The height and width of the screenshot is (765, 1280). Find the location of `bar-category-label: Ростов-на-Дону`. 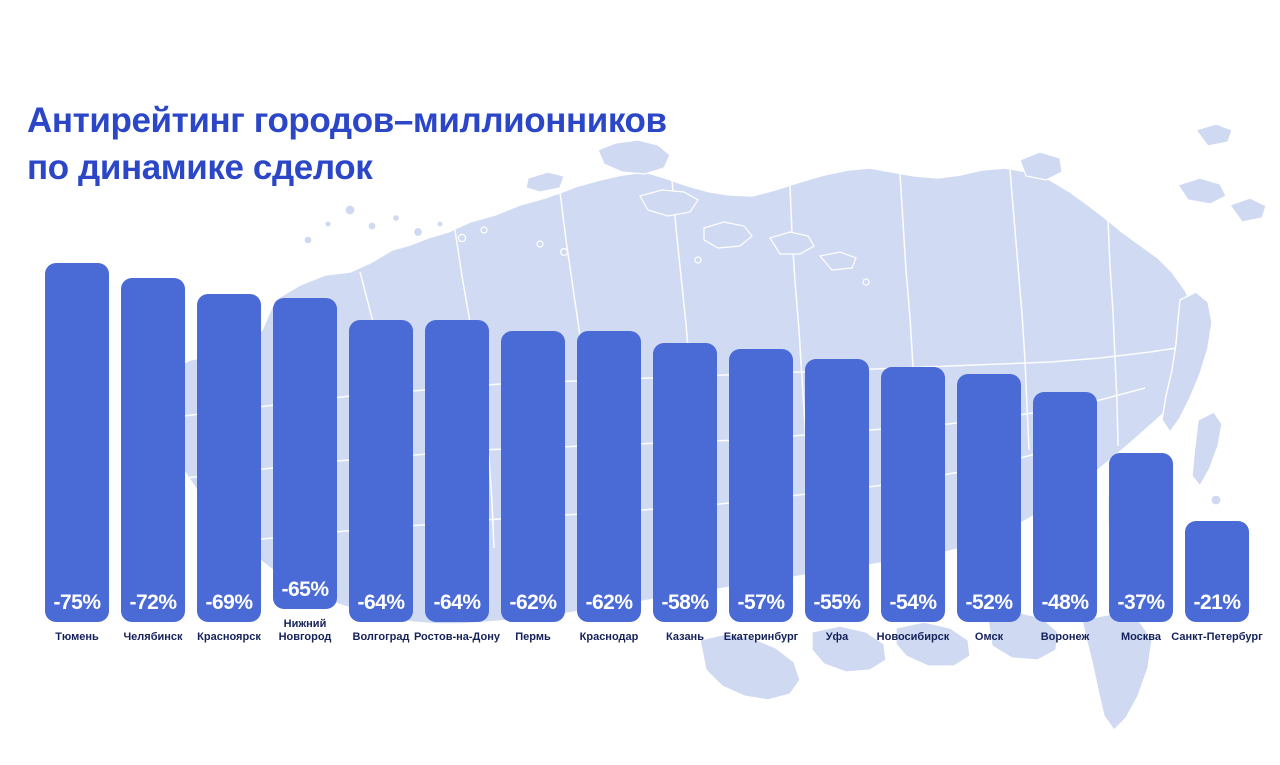

bar-category-label: Ростов-на-Дону is located at coordinates (457, 637).